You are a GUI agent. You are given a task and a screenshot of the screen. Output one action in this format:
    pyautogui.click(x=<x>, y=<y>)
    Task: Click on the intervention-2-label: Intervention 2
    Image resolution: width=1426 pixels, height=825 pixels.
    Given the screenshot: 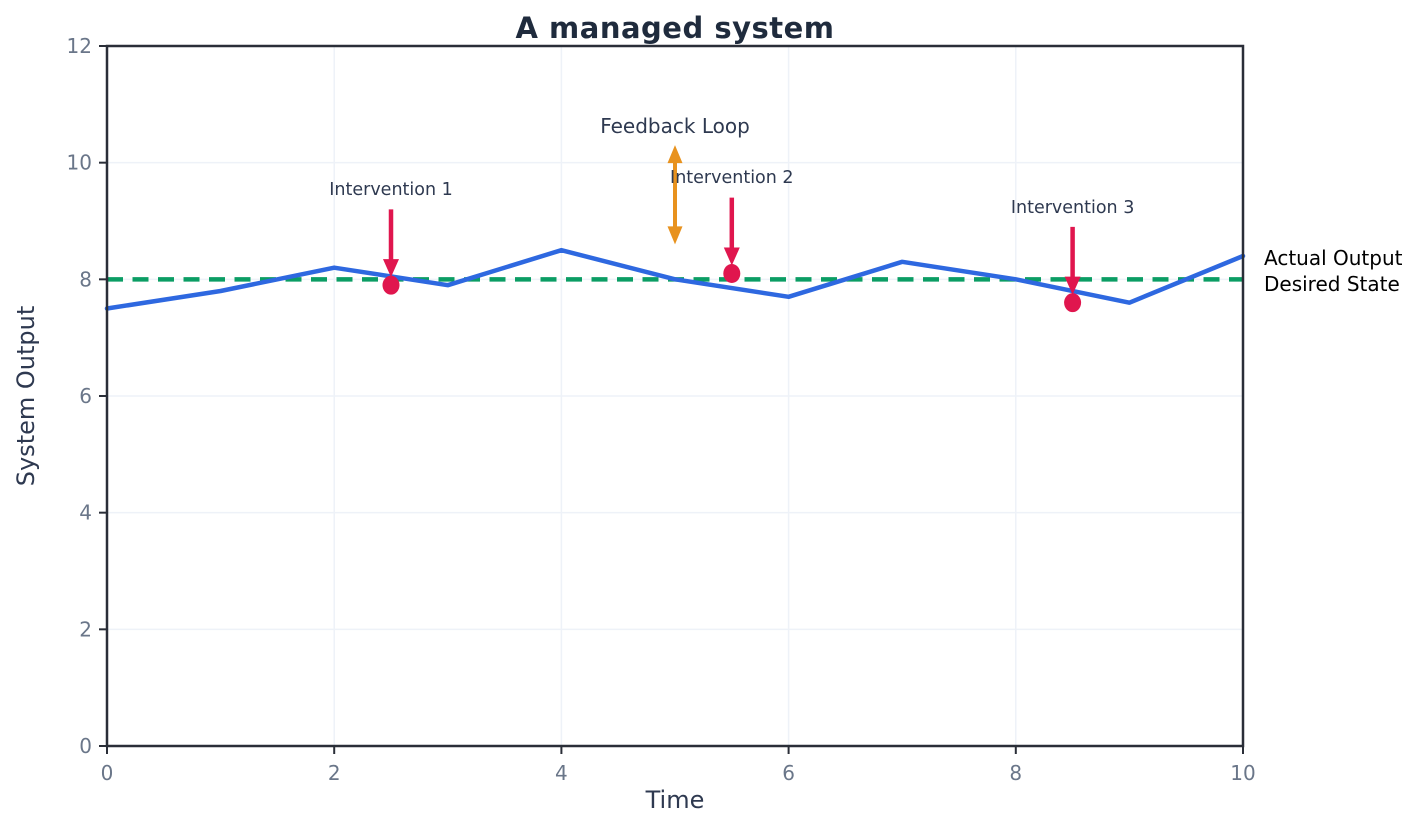 What is the action you would take?
    pyautogui.click(x=732, y=178)
    